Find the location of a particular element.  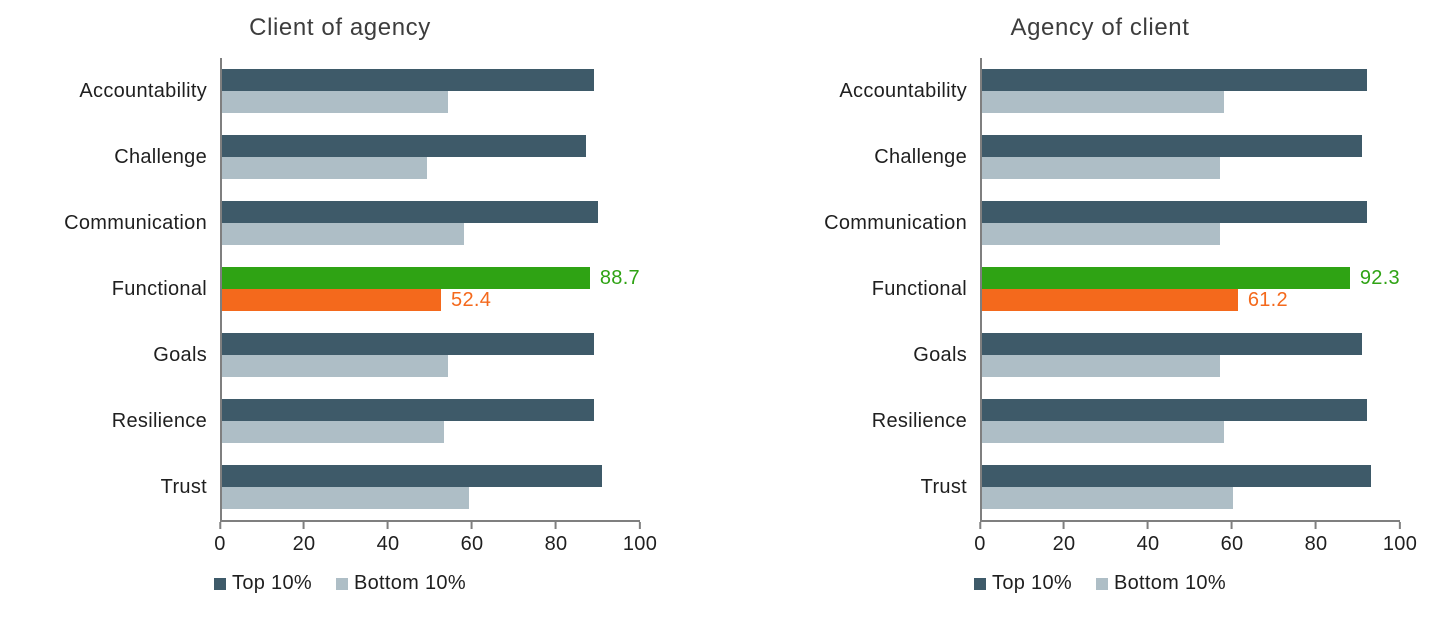

tick-label: 0 is located at coordinates (980, 544).